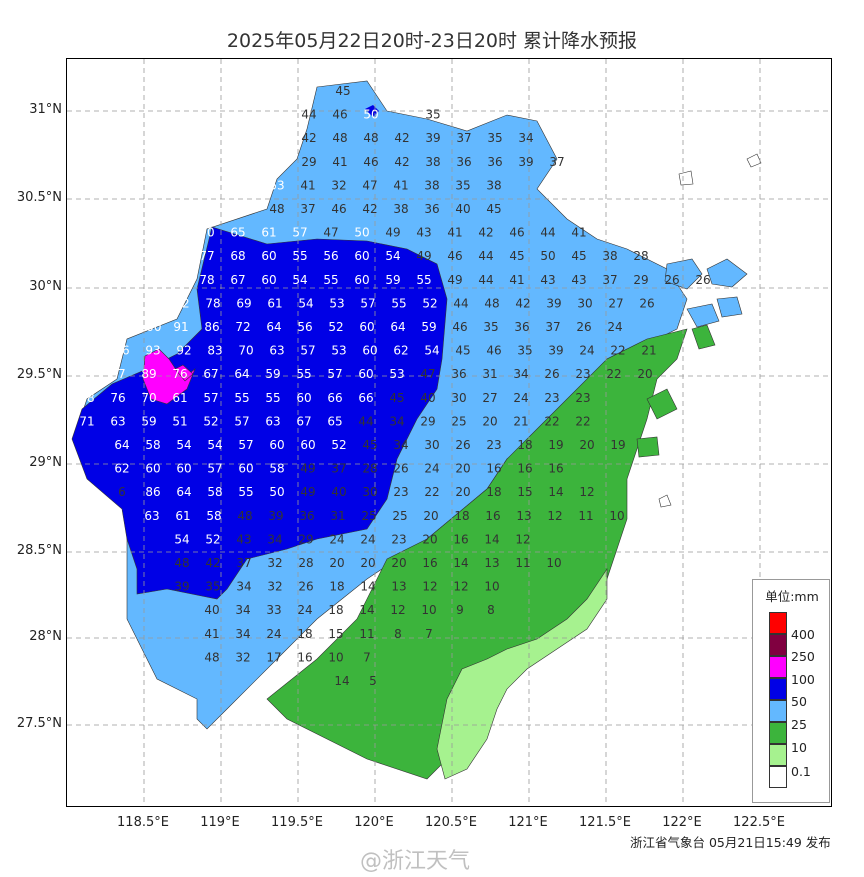  I want to click on precip-value: 11, so click(366, 634).